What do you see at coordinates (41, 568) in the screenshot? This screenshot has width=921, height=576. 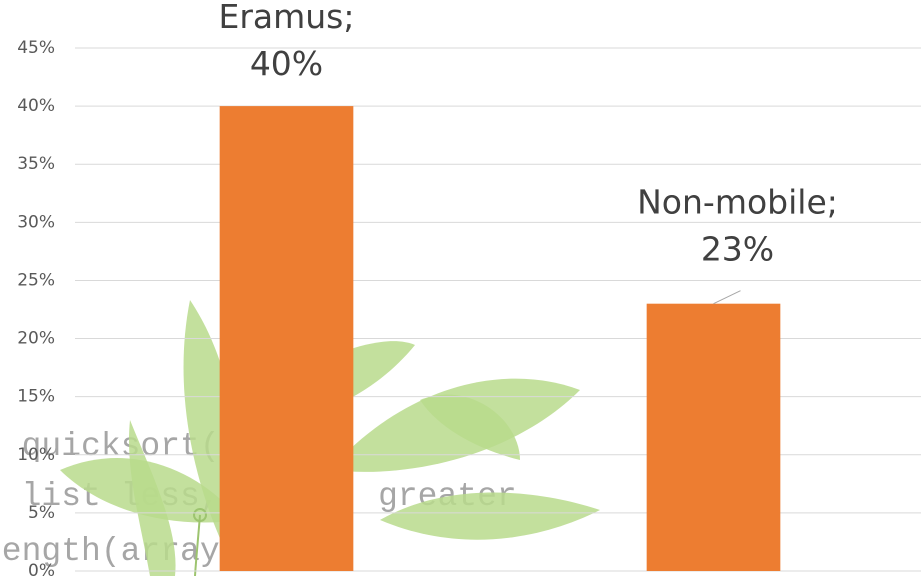 I see `y-tick-label: 0%` at bounding box center [41, 568].